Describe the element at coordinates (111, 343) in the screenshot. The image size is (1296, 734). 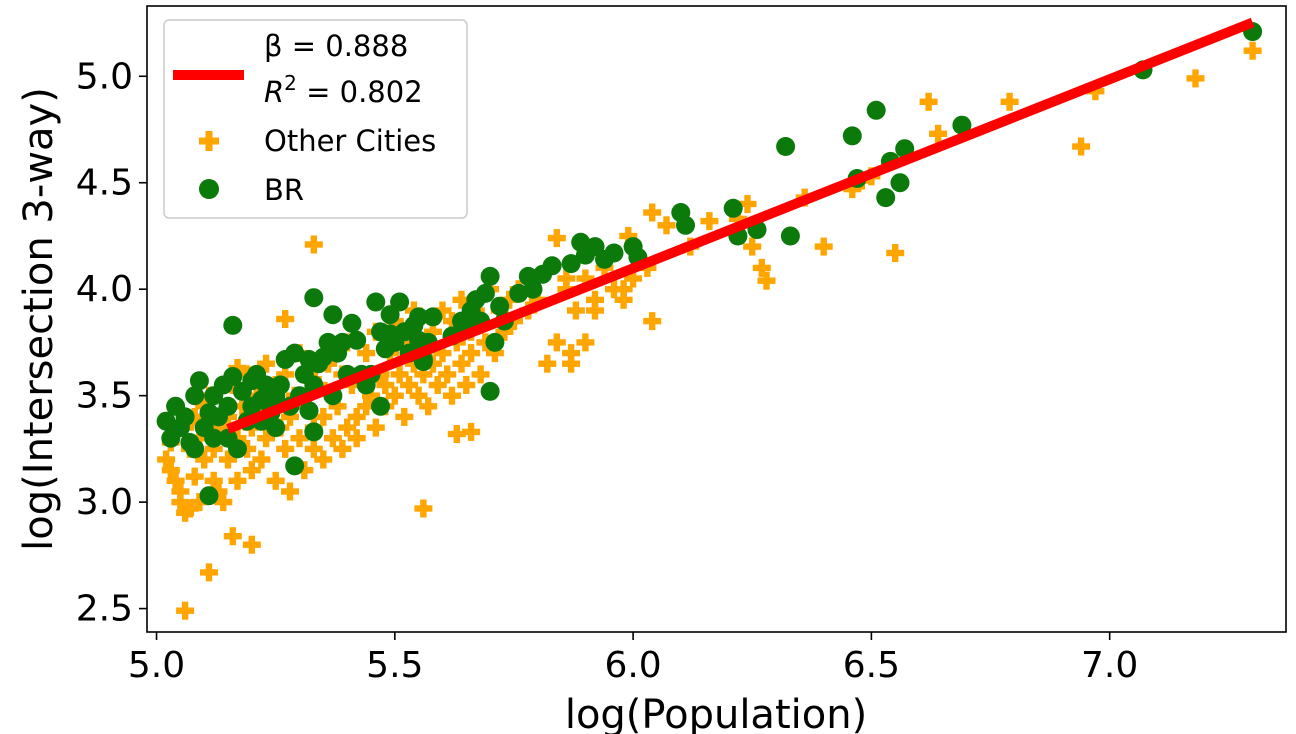
I see `y-axis-ticks: 2.5 3.0 3.5 4.0 4.5 5.0` at that location.